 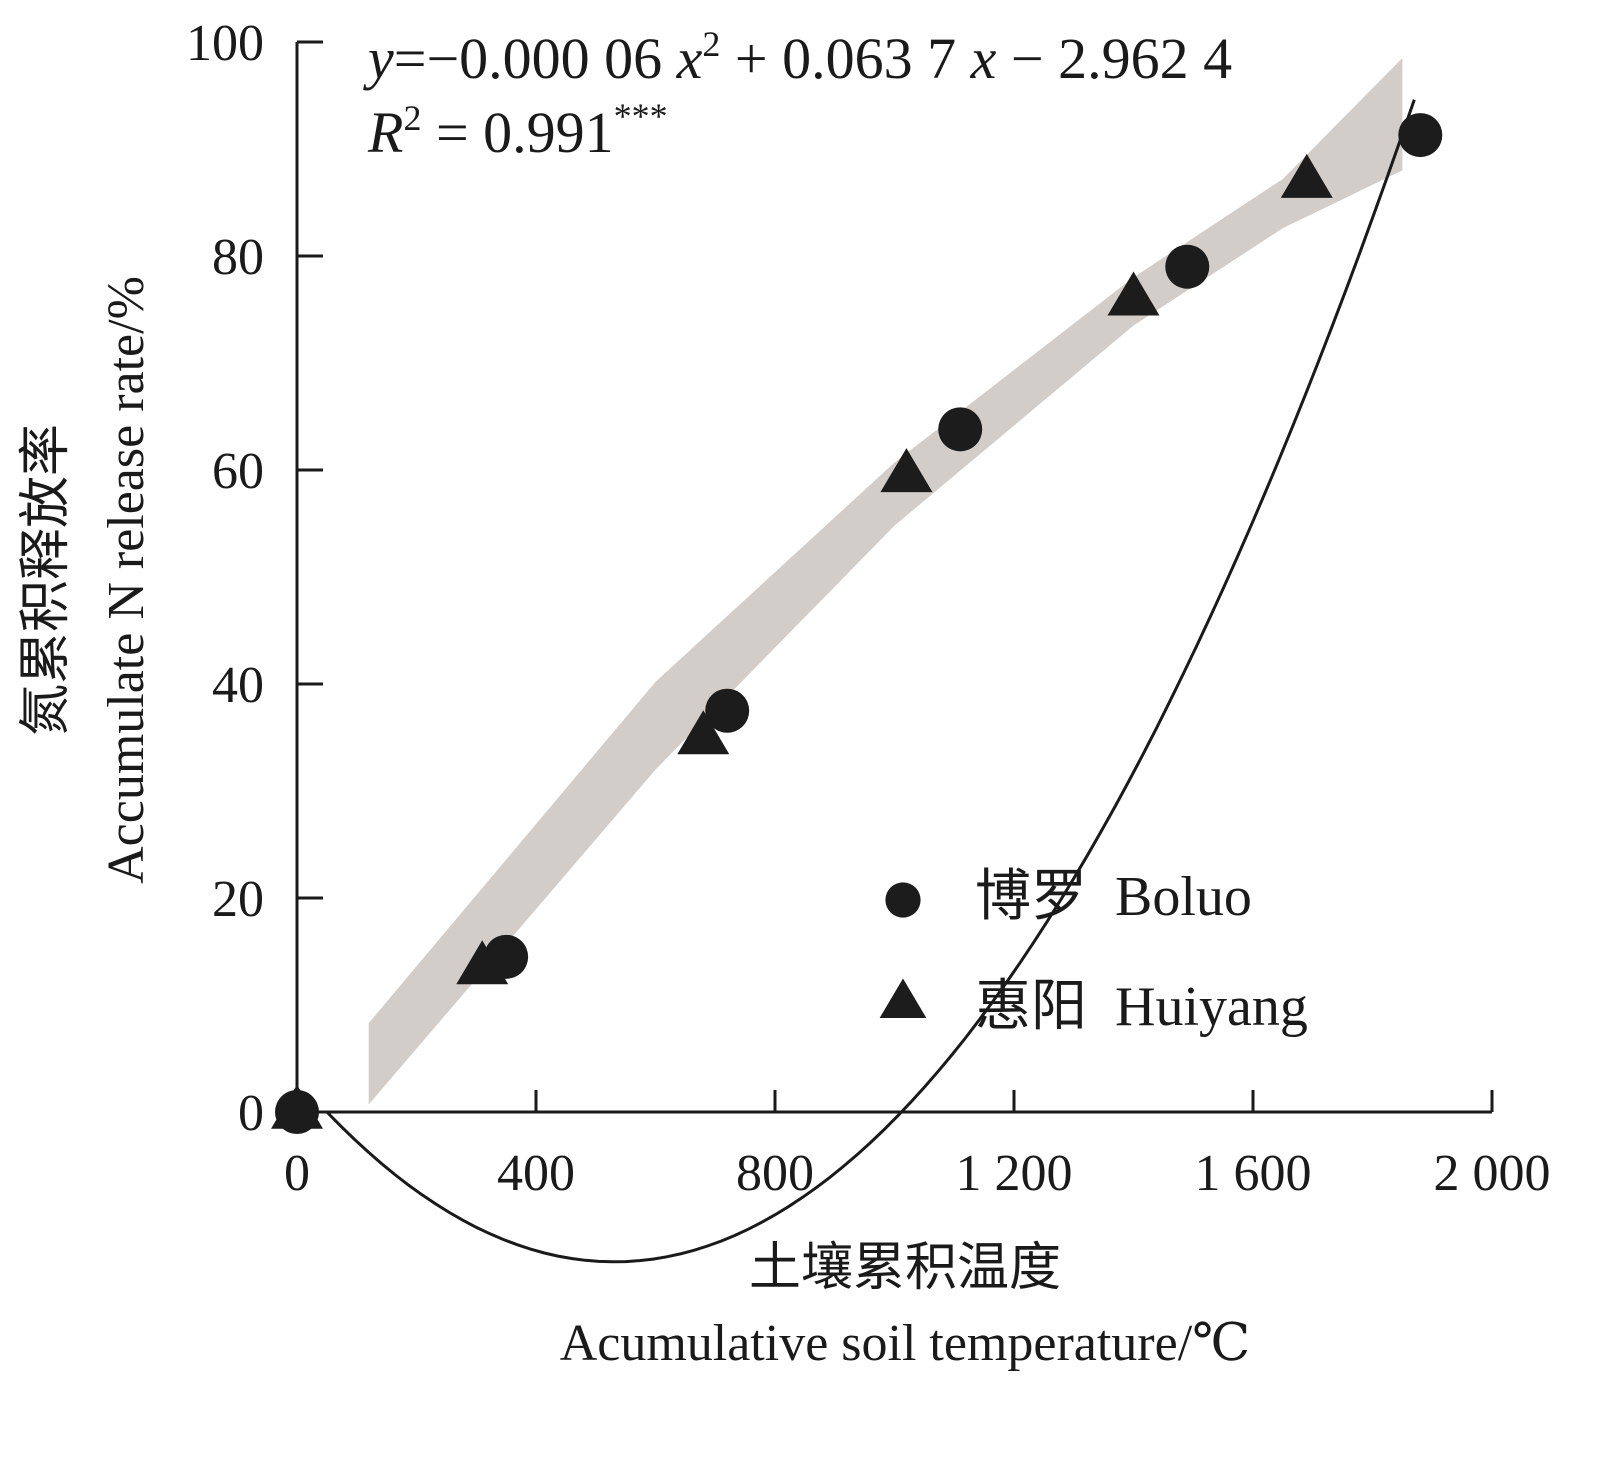 I want to click on x-axis-title-cn: 土壤累积温度, so click(x=905, y=1268).